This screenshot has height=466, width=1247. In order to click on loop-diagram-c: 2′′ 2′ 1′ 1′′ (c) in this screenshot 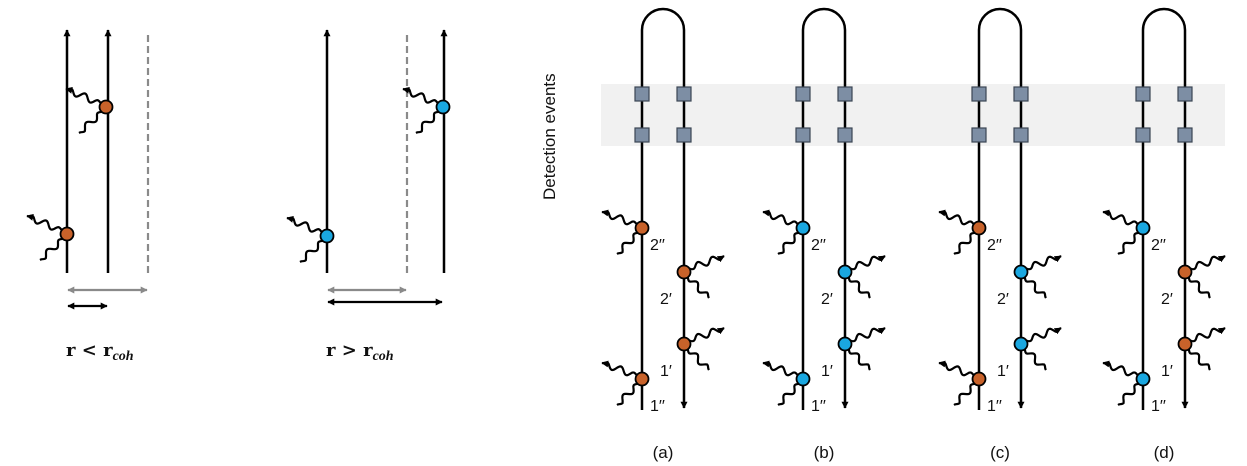, I will do `click(1000, 234)`.